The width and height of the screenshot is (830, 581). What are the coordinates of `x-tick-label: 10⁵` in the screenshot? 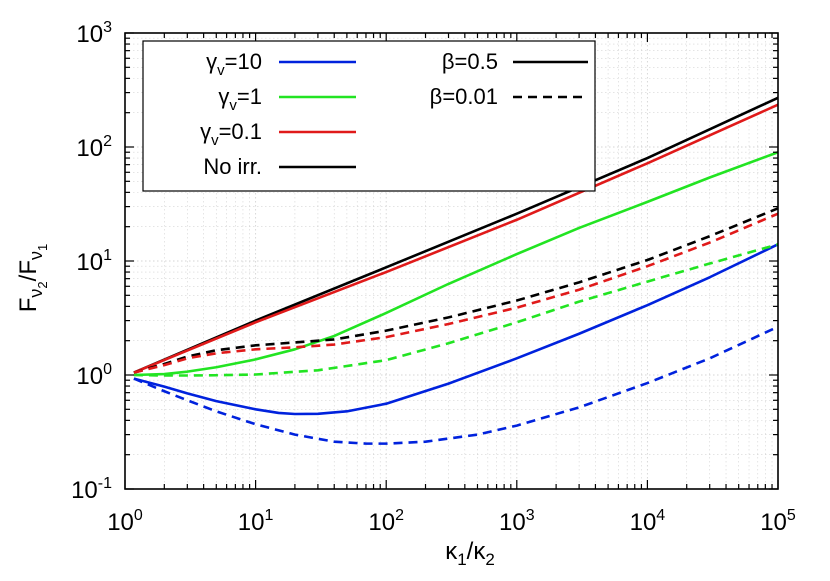 It's located at (778, 521).